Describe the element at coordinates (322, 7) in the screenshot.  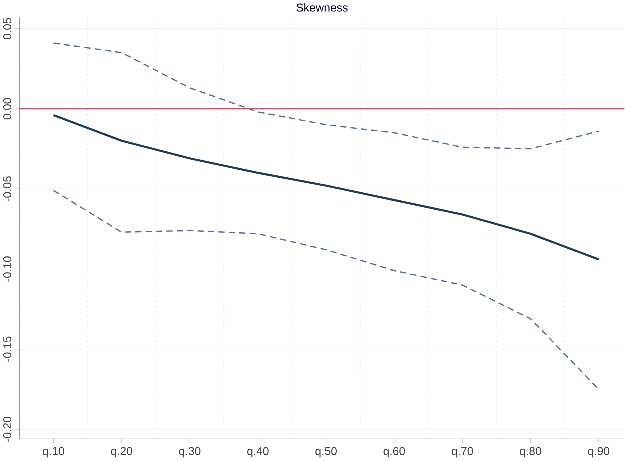
I see `chart-title: Skewness` at that location.